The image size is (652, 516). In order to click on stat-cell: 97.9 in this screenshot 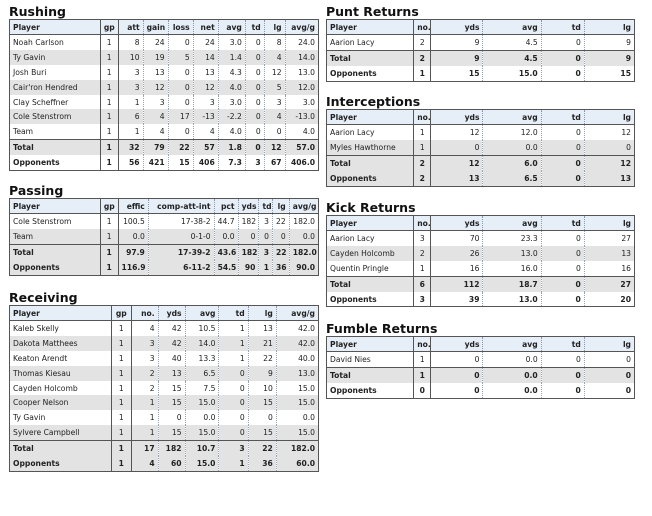, I will do `click(133, 251)`.